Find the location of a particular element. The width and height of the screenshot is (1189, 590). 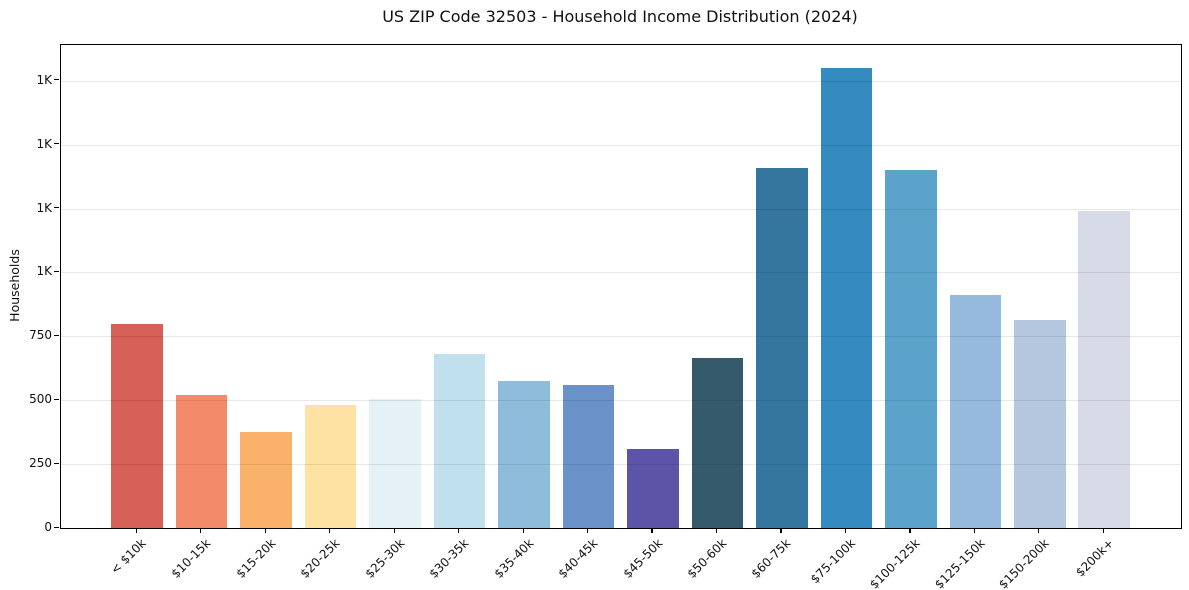

bar-$15-20k is located at coordinates (266, 480).